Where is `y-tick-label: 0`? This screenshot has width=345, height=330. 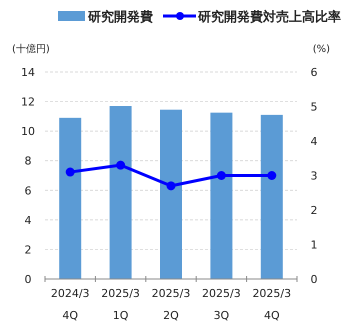
y-tick-label: 0 is located at coordinates (28, 279).